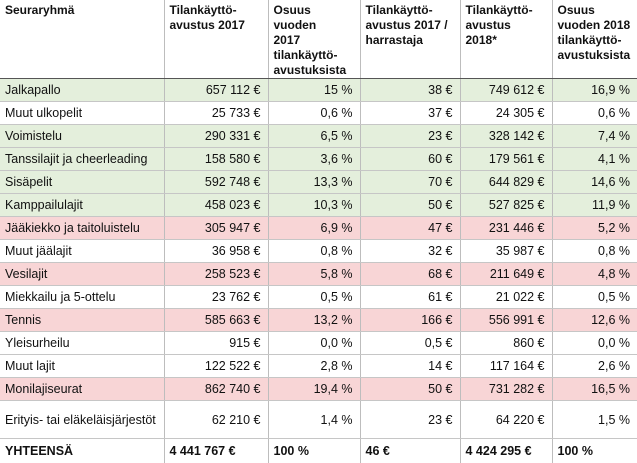 The width and height of the screenshot is (637, 463). Describe the element at coordinates (314, 159) in the screenshot. I see `share-2017-cell: 3,6 %` at that location.